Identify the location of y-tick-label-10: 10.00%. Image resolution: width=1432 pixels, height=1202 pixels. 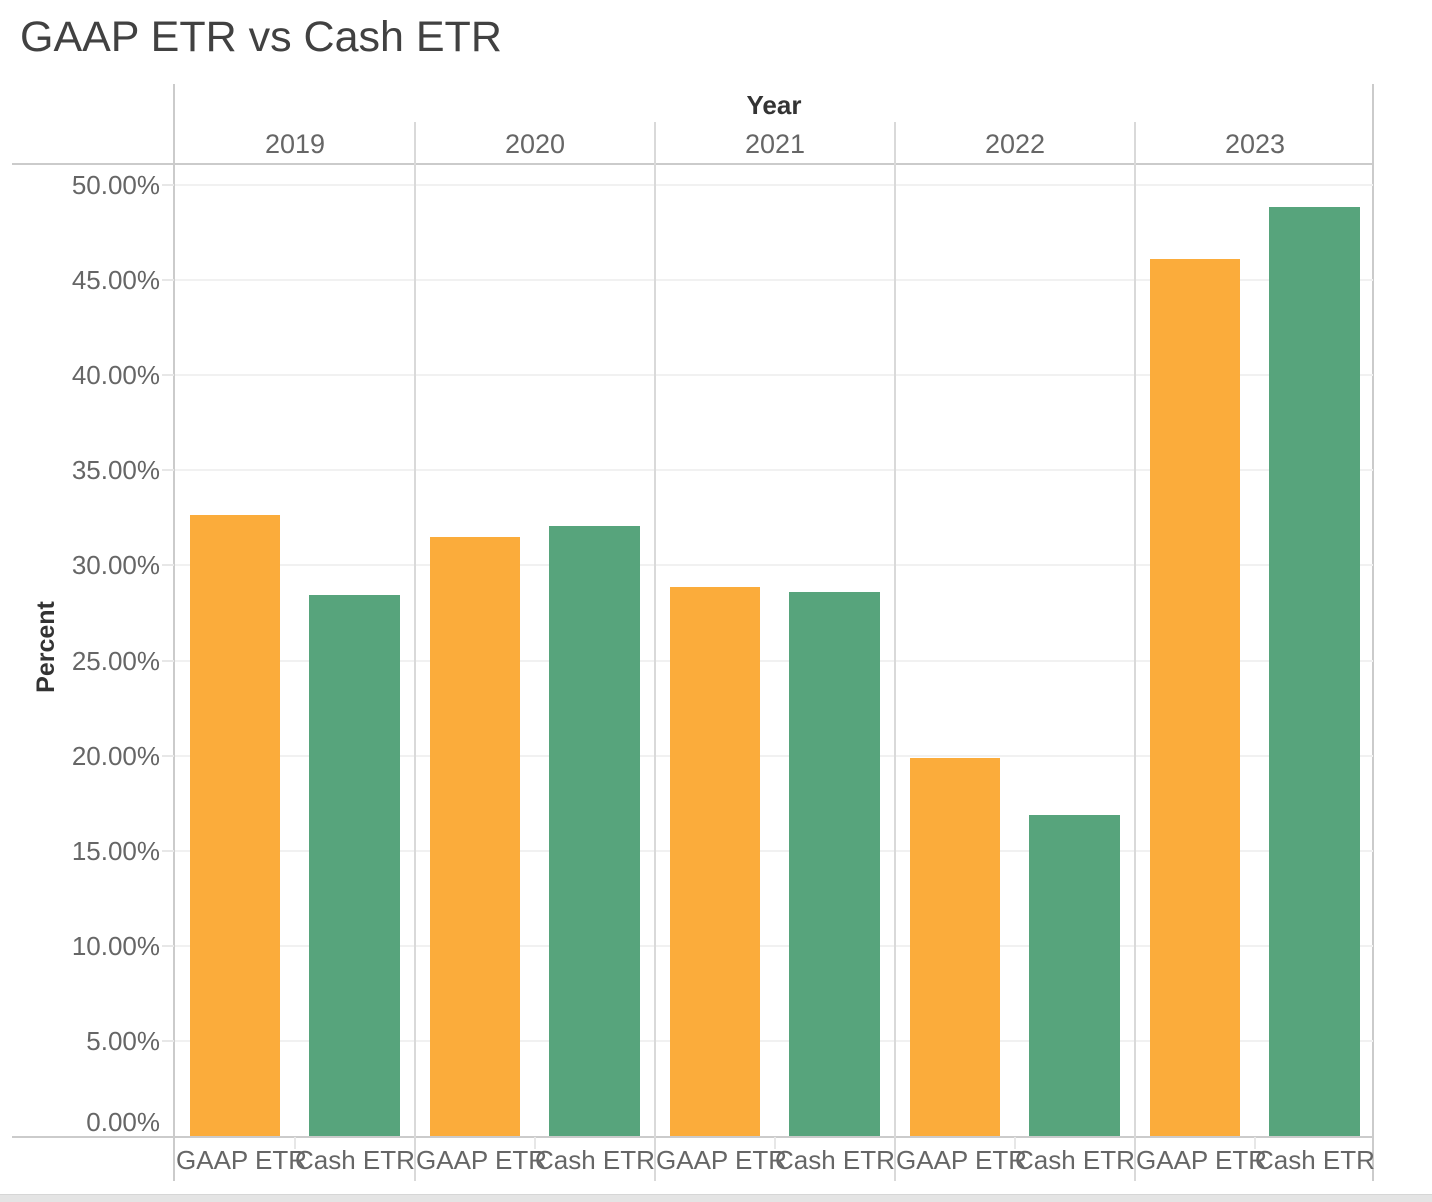
(115, 945).